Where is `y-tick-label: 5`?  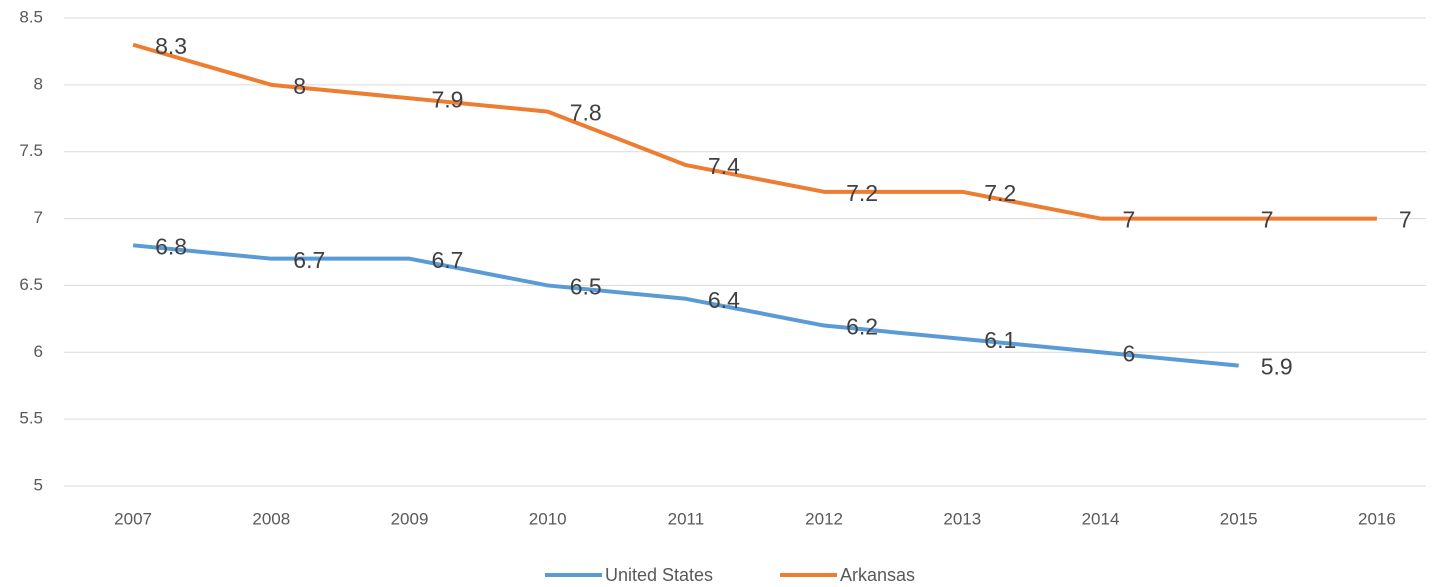 y-tick-label: 5 is located at coordinates (38, 484).